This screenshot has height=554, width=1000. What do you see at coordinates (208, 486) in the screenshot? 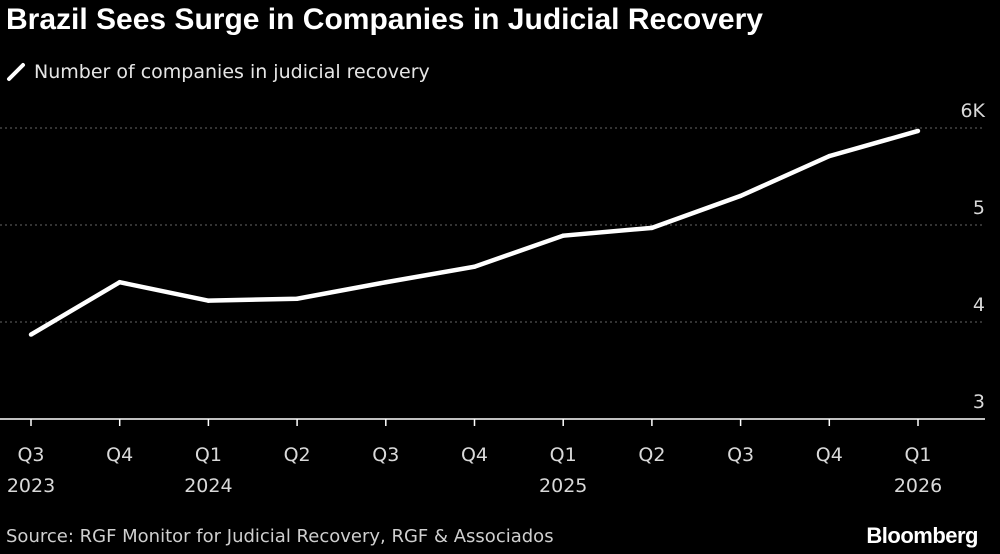
I see `x-tick-label-year: 2024` at bounding box center [208, 486].